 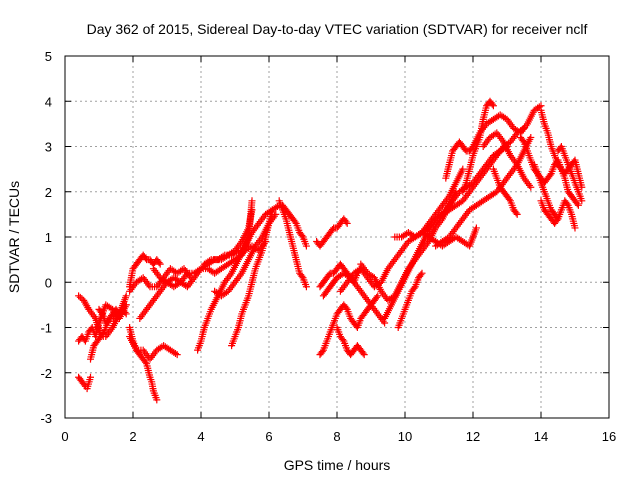 I want to click on x-tick-label: 2, so click(x=132, y=436).